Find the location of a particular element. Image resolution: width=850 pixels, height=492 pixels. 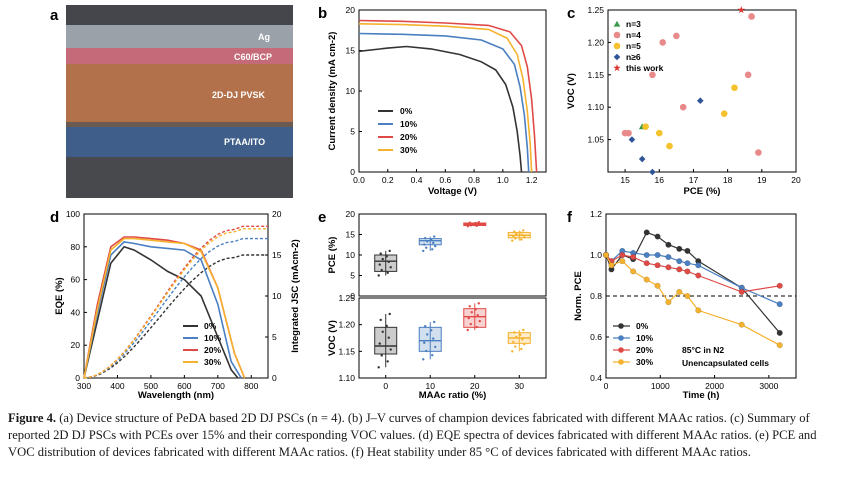

y2-tick-label: 20 is located at coordinates (277, 214).